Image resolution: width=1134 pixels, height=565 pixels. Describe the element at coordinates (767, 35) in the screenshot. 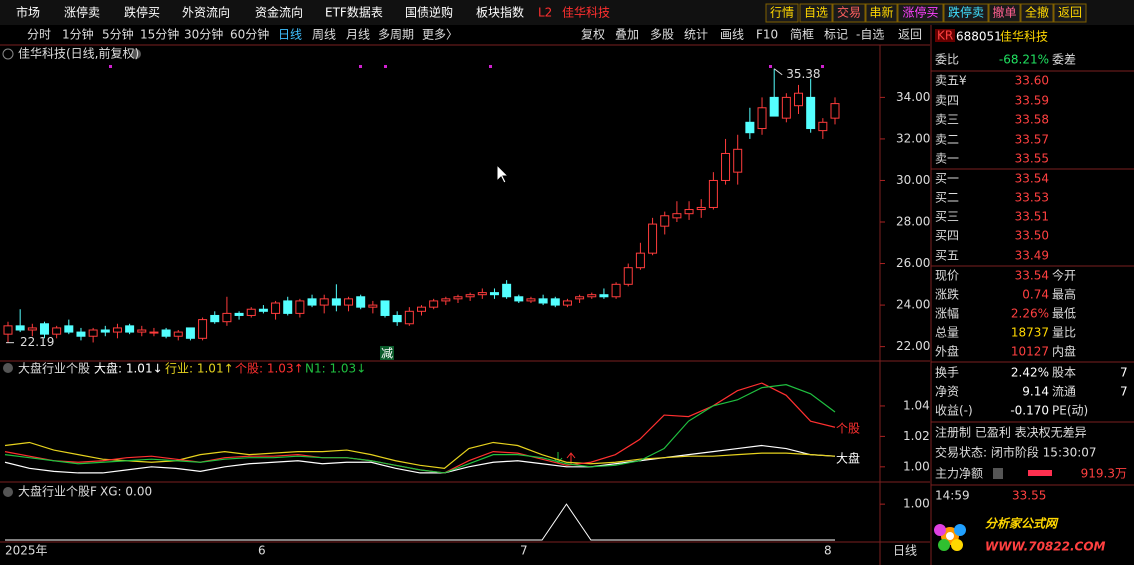

I see `tool-button: F10` at that location.